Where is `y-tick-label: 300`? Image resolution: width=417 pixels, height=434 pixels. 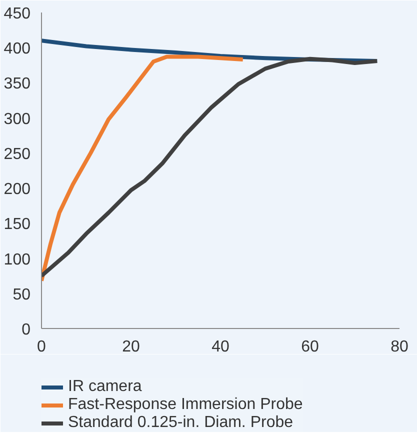
y-tick-label: 300 is located at coordinates (17, 119).